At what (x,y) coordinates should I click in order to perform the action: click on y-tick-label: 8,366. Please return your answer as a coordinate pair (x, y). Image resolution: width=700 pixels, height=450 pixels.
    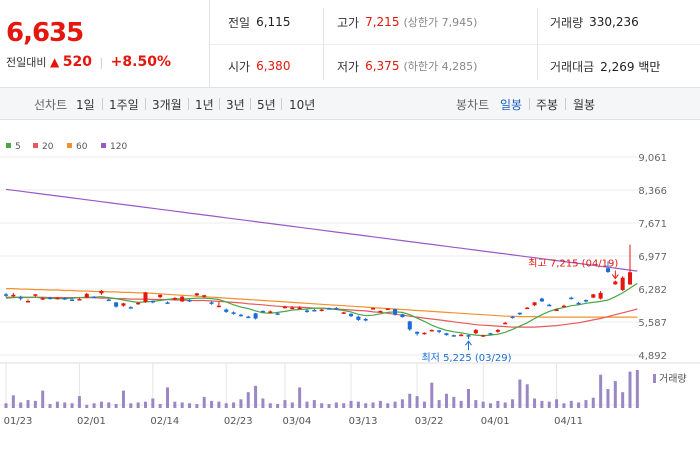
    Looking at the image, I should click on (652, 191).